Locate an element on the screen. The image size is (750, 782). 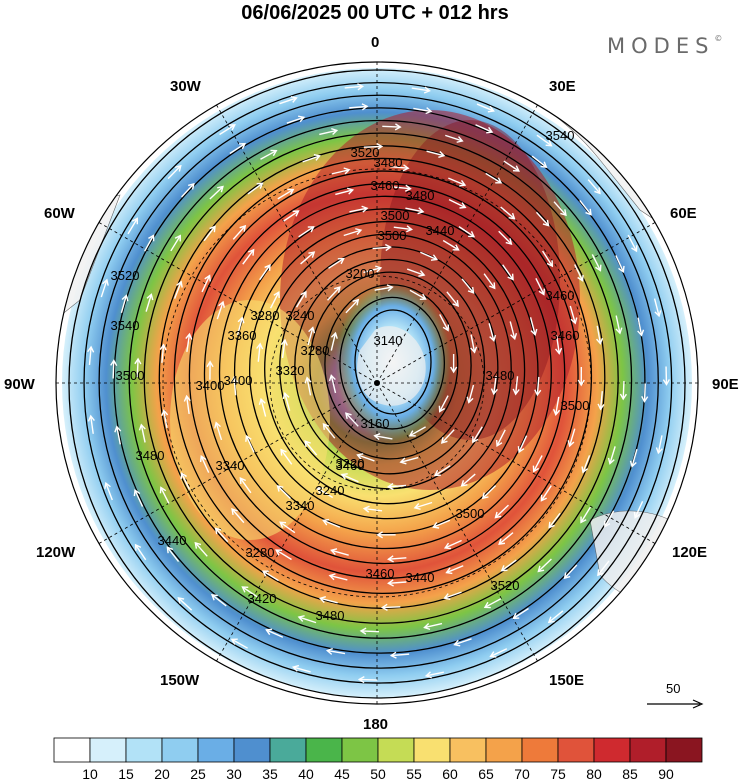
modes-logo: MODES© is located at coordinates (665, 46).